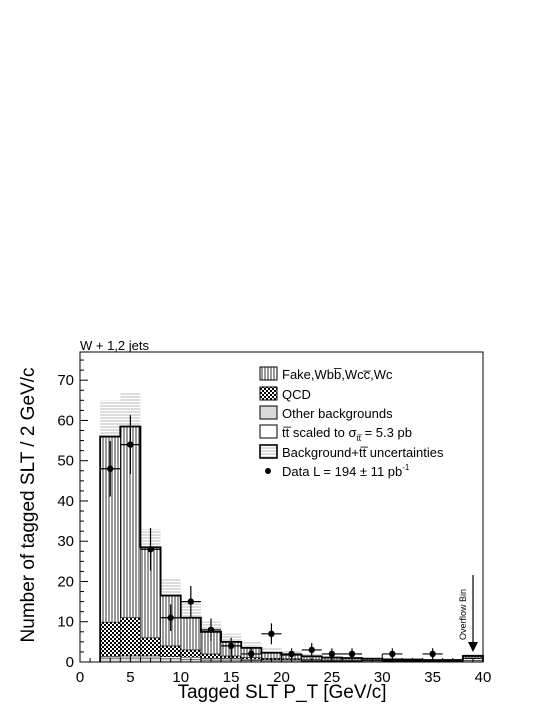 This screenshot has width=554, height=717. I want to click on x-axis-ticks: 0 5 10 15 20 25 30 35 40, so click(284, 670).